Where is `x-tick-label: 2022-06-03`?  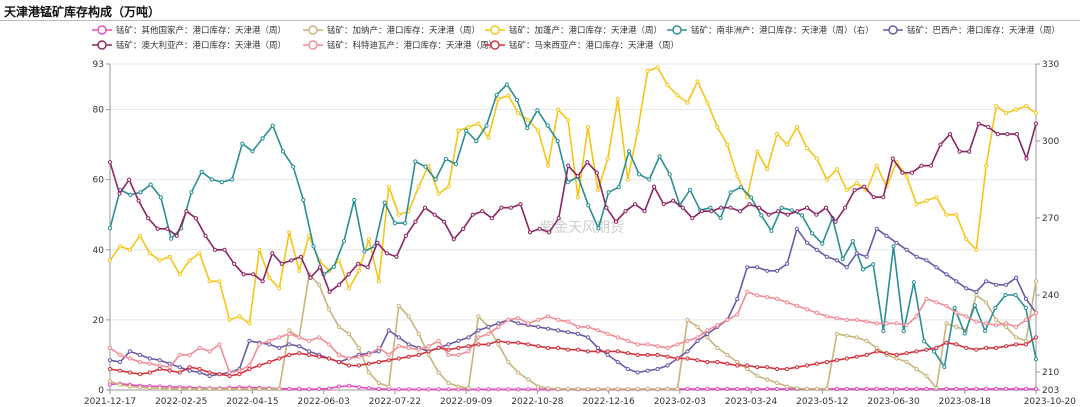
x-tick-label: 2022-06-03 is located at coordinates (324, 402).